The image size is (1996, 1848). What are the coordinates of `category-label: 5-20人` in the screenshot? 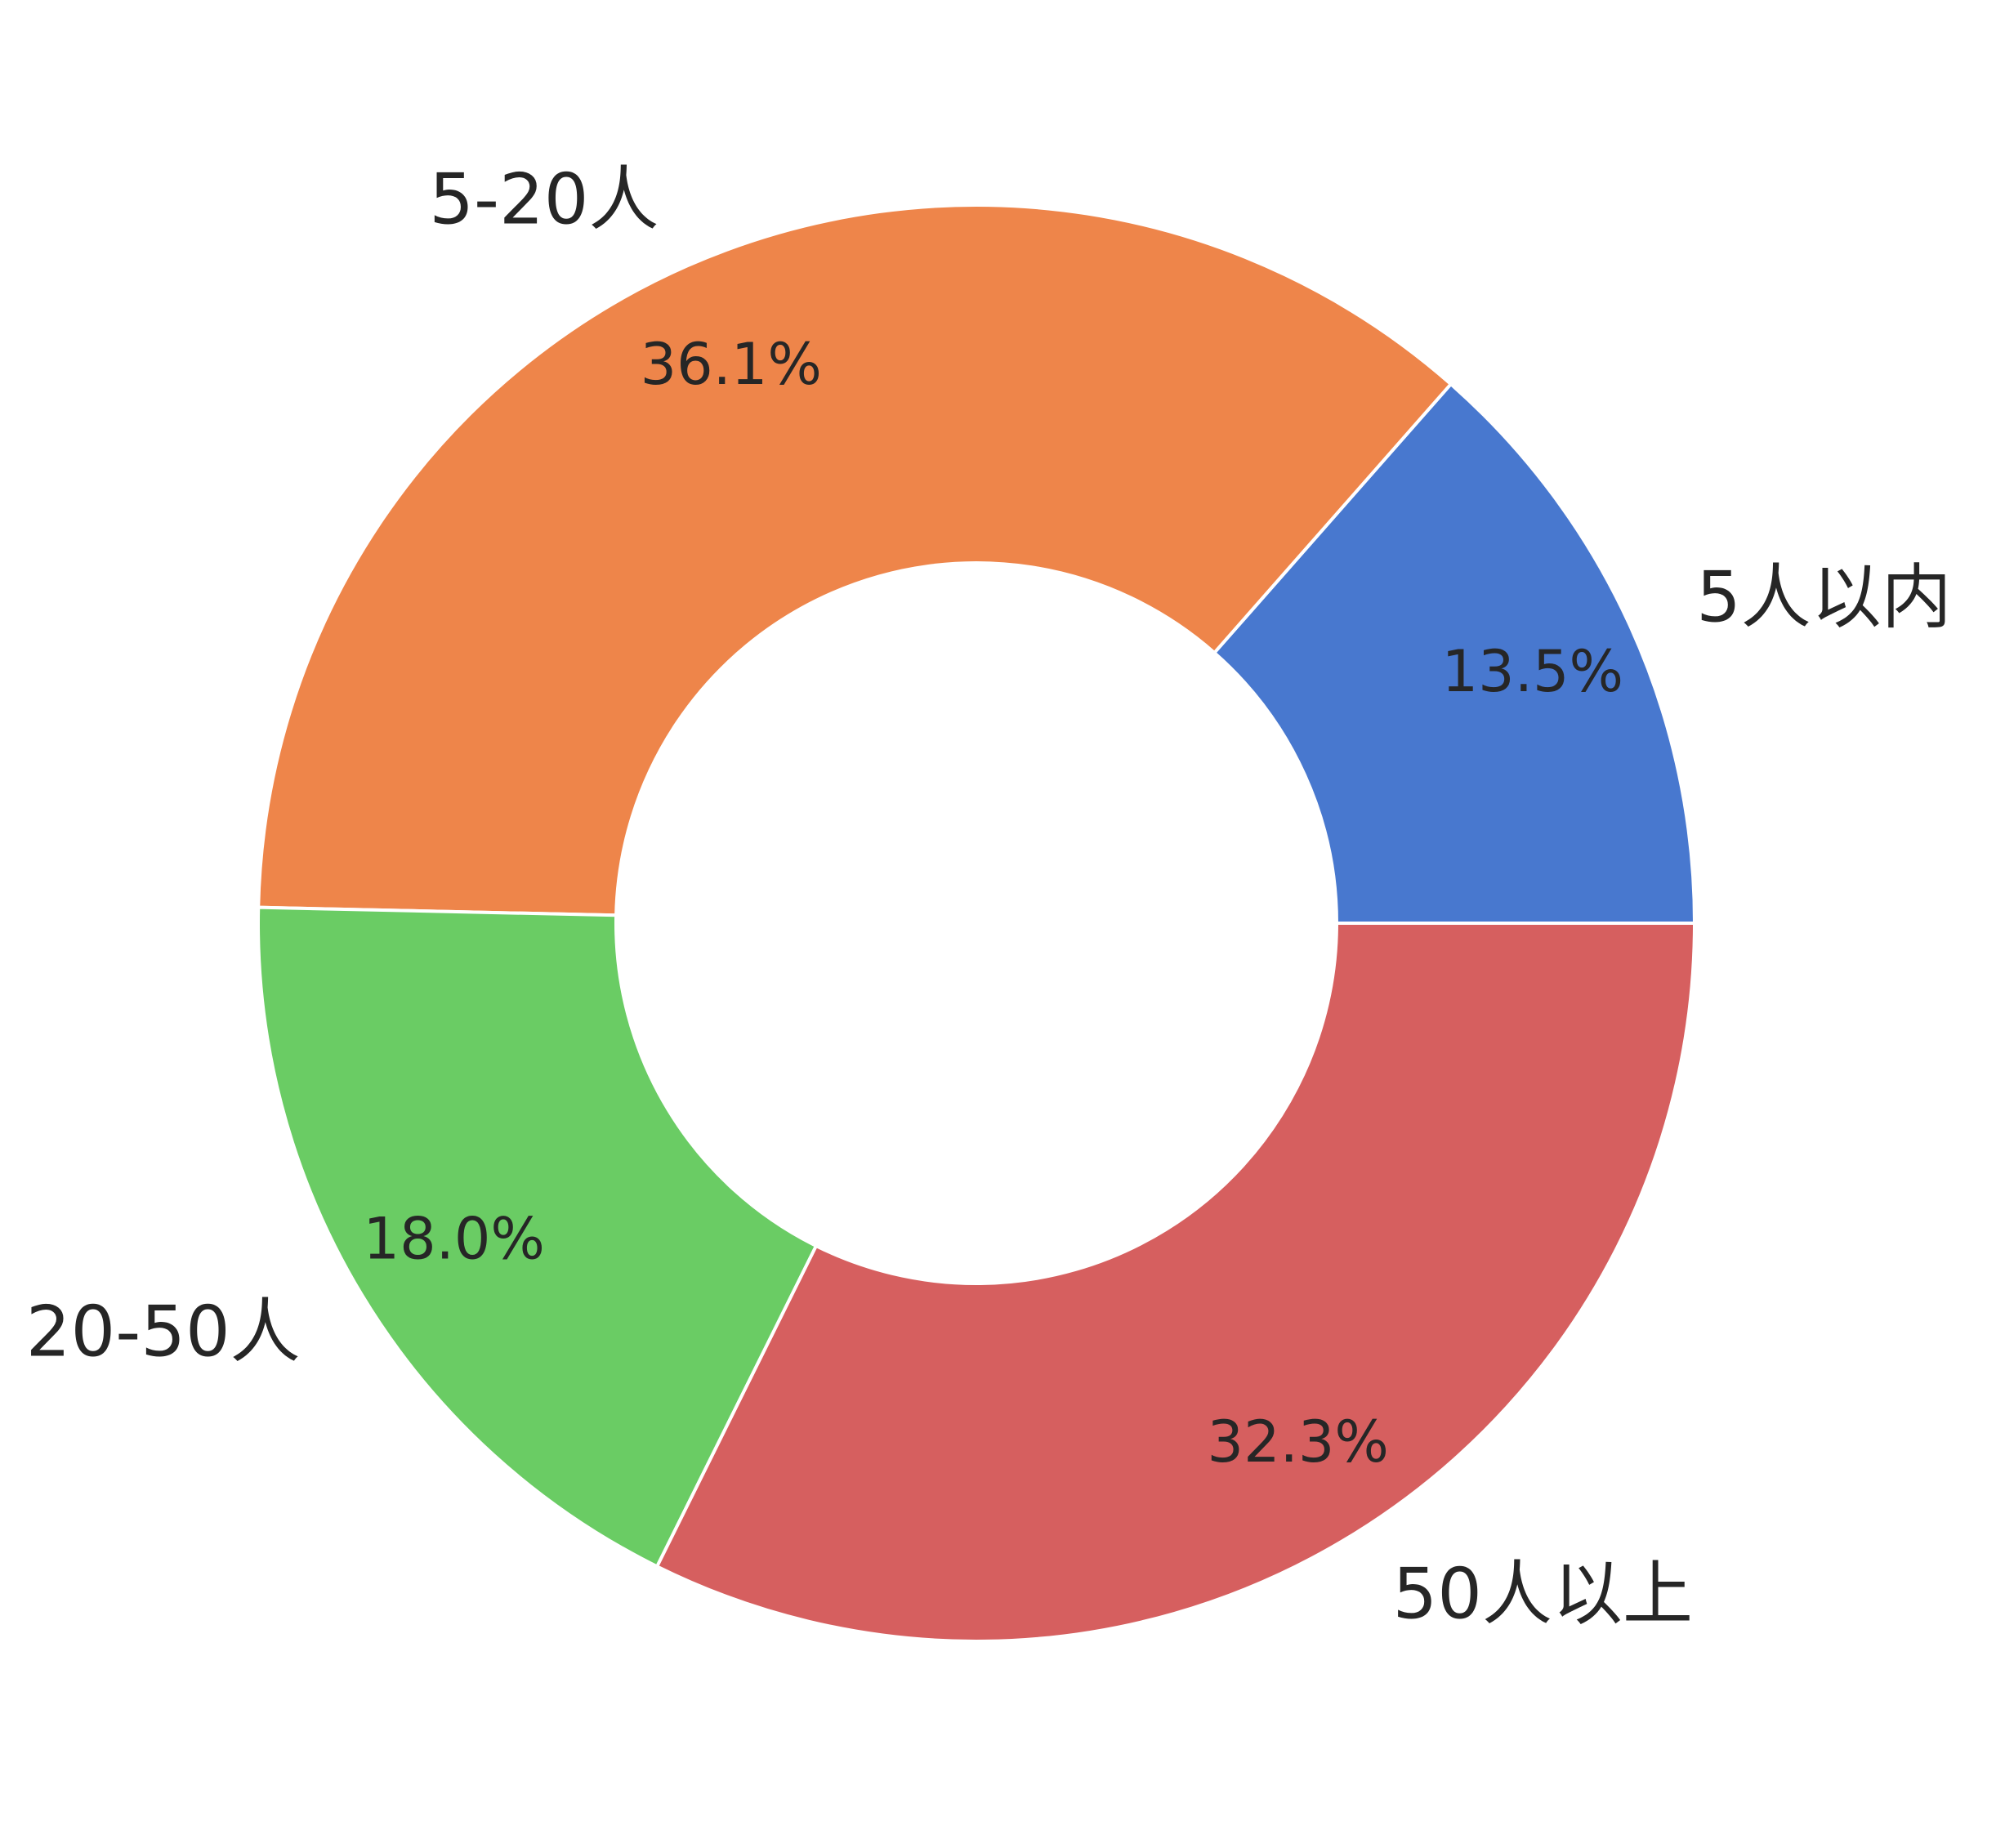 It's located at (544, 200).